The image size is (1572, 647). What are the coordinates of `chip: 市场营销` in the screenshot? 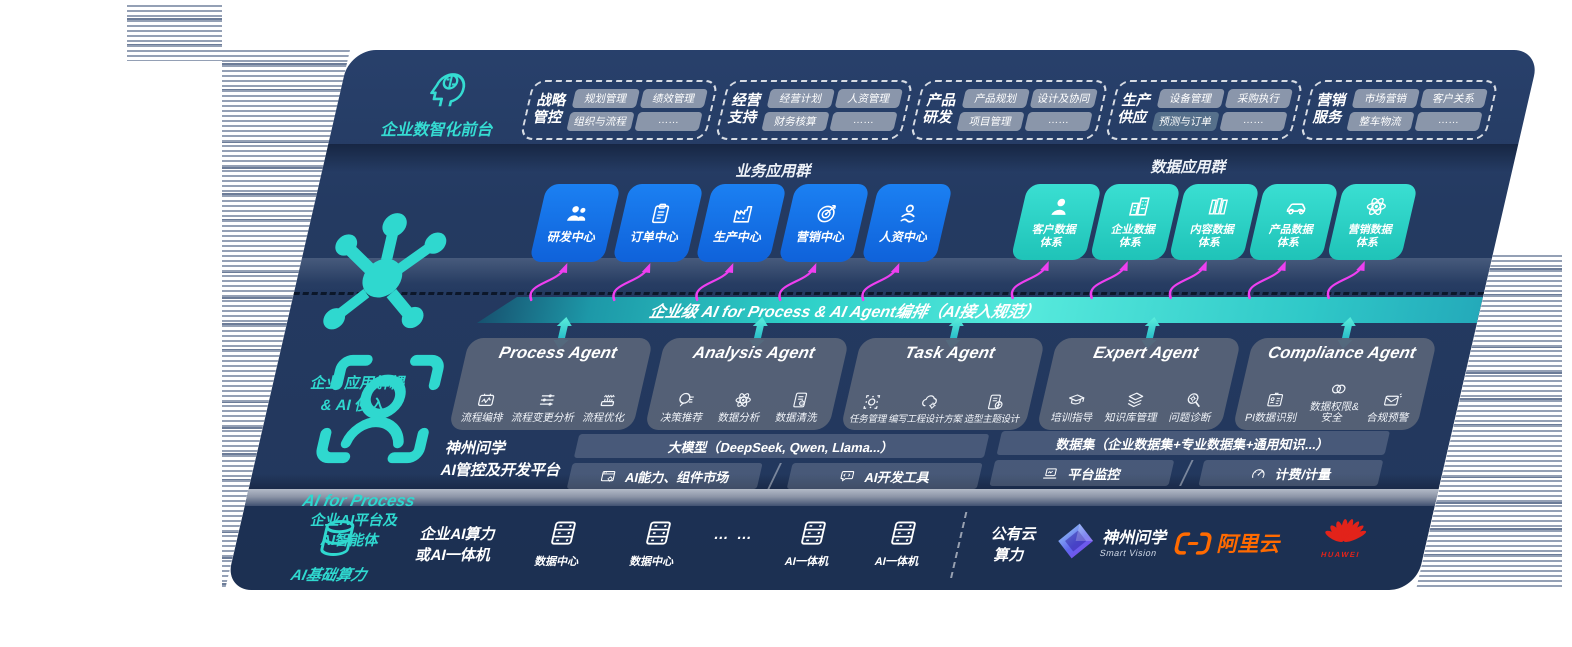 It's located at (1385, 98).